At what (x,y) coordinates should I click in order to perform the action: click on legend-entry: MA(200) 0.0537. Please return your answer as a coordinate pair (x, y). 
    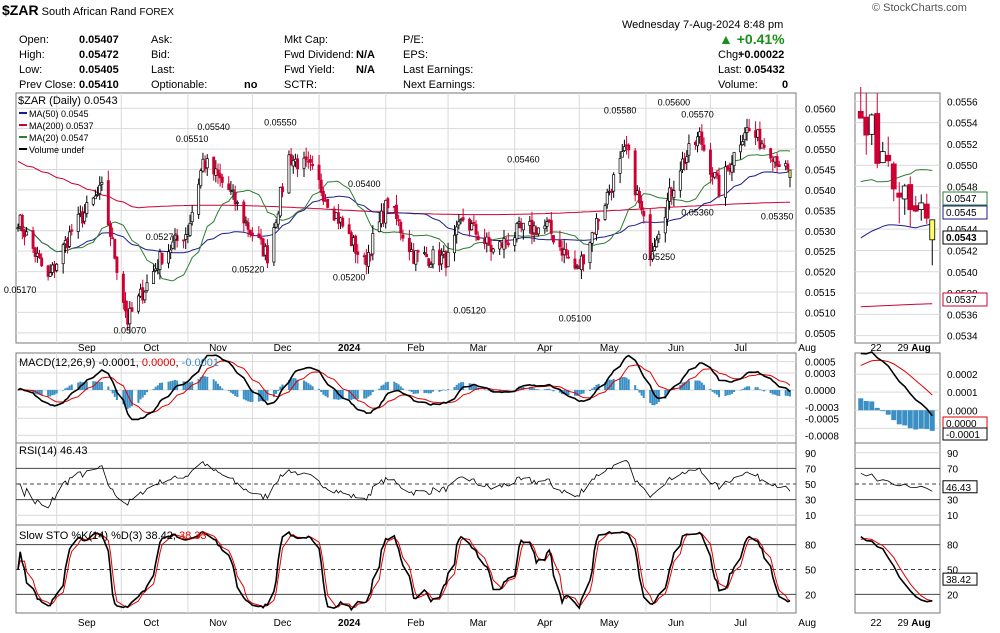
    Looking at the image, I should click on (61, 126).